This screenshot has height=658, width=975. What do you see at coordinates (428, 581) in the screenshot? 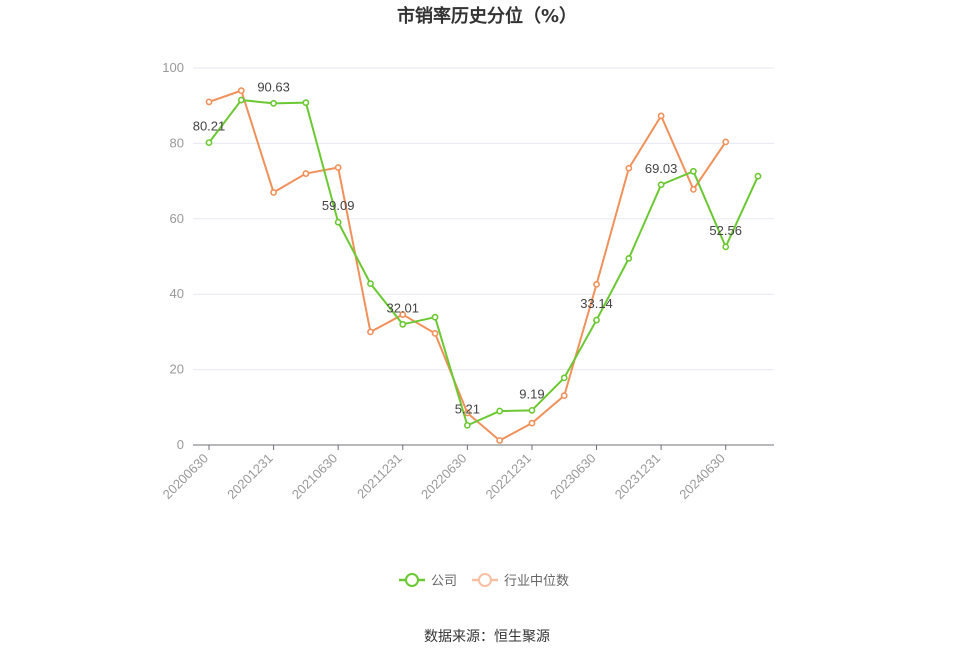
I see `legend-item-0: 公司` at bounding box center [428, 581].